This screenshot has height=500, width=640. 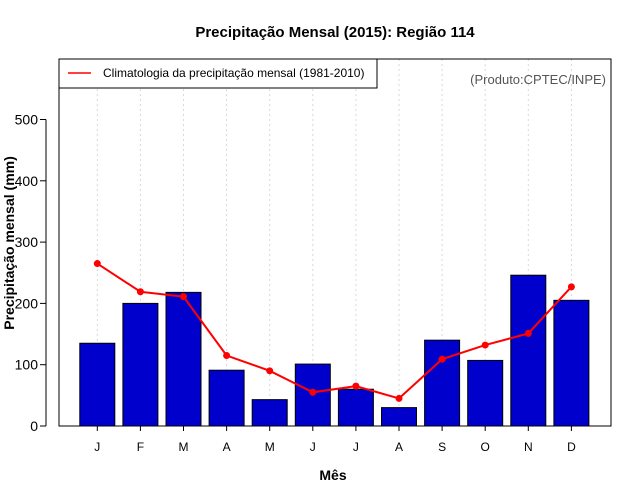 I want to click on x-tick-label: D, so click(x=571, y=447).